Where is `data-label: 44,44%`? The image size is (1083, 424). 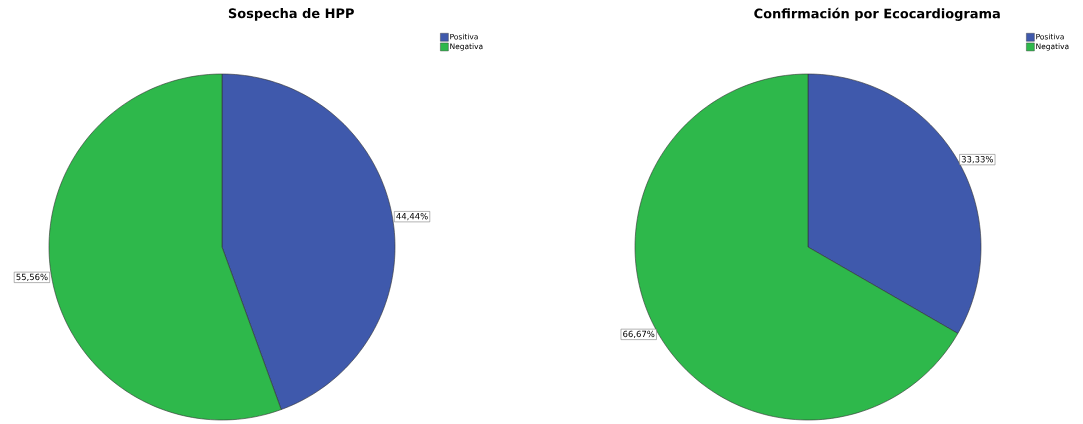 data-label: 44,44% is located at coordinates (412, 217).